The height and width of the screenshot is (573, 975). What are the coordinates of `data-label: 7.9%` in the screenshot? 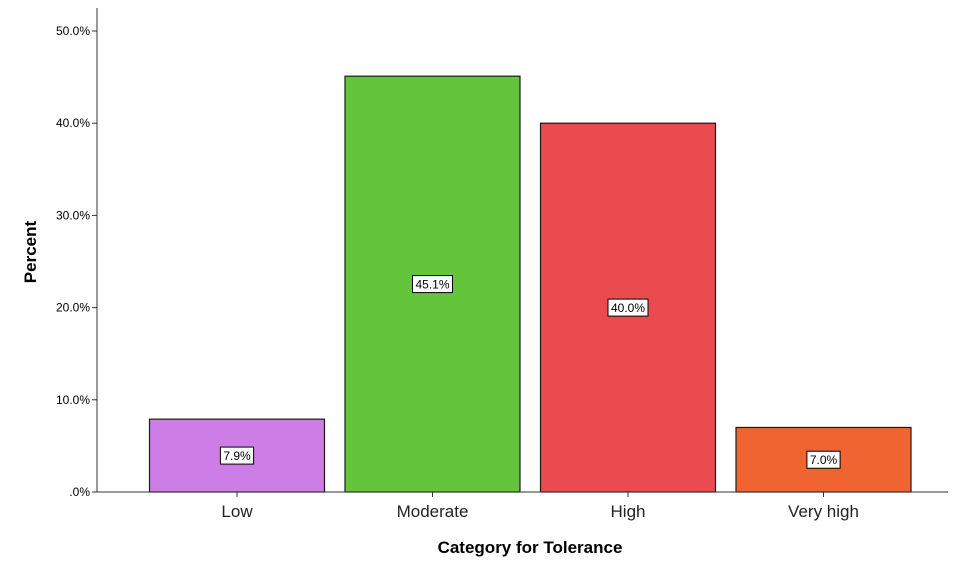 It's located at (237, 456).